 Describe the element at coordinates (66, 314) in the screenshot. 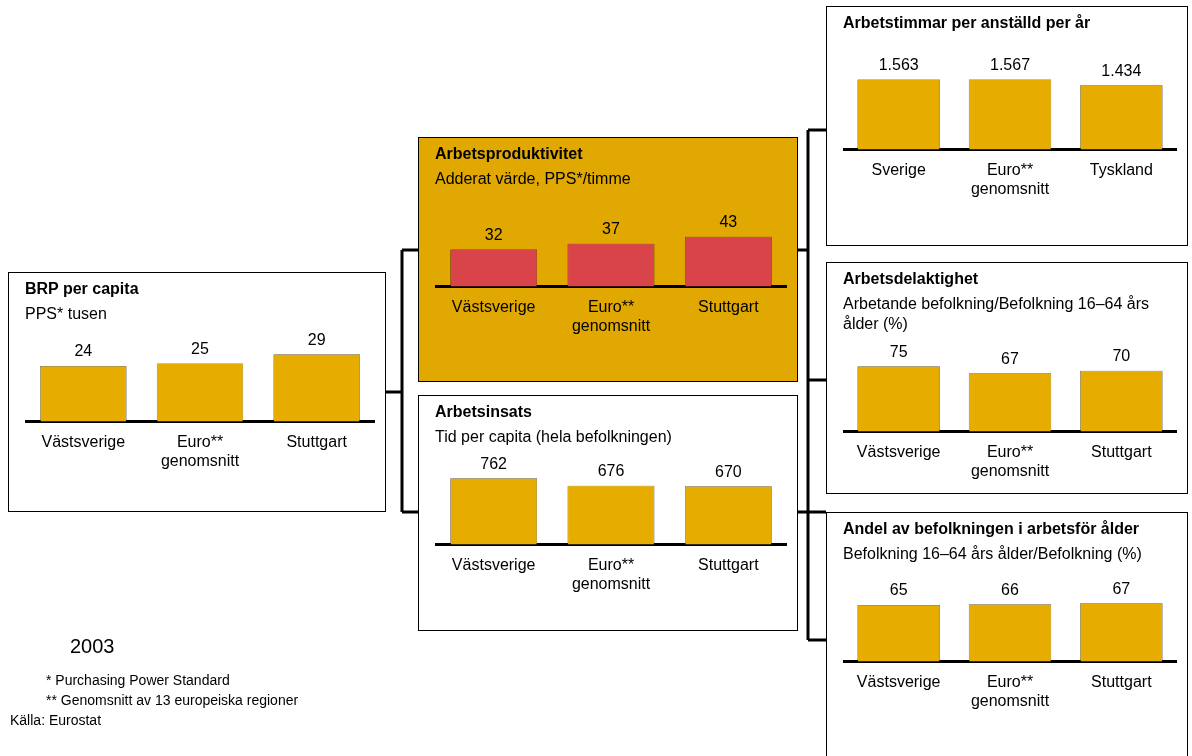

I see `chart-subtitle: PPS* tusen` at that location.